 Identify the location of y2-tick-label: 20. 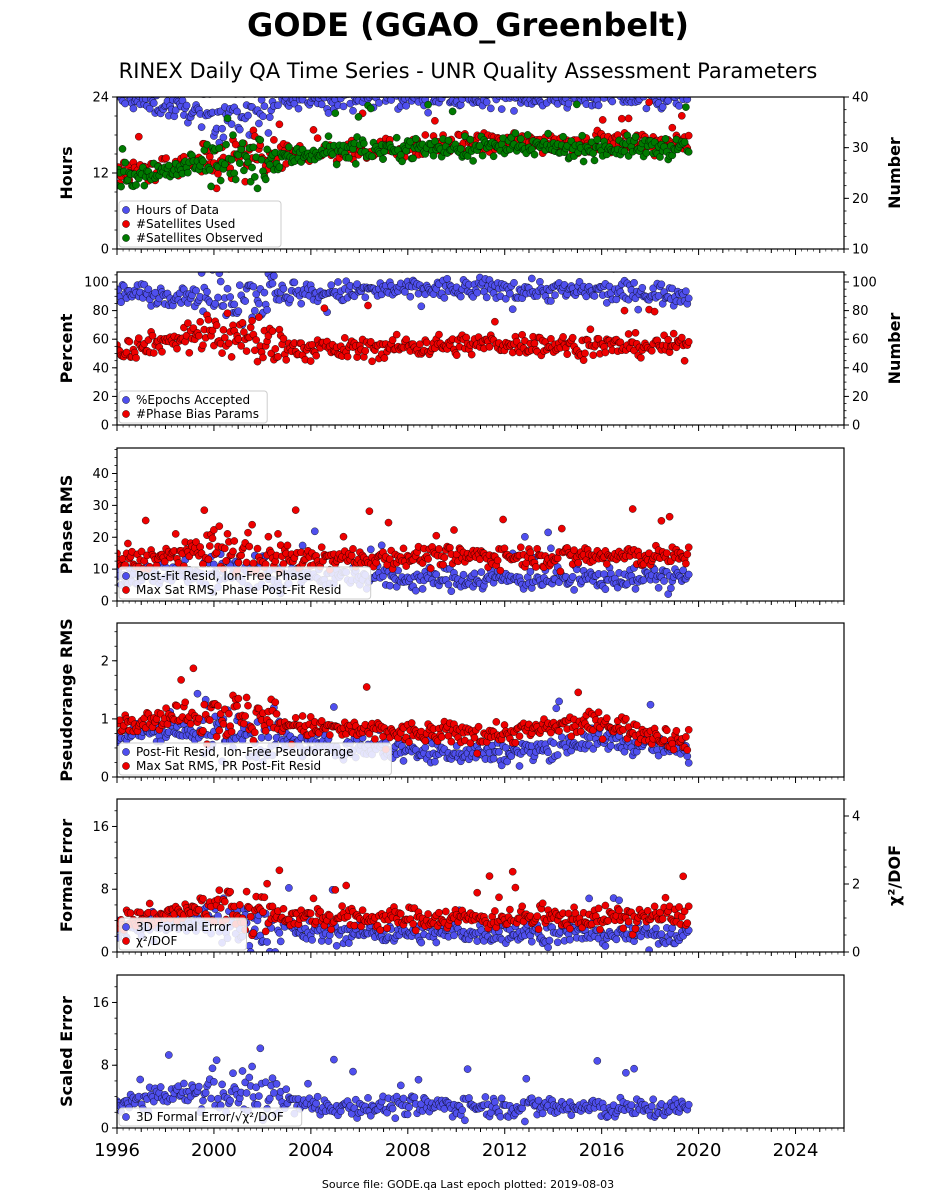
(860, 199).